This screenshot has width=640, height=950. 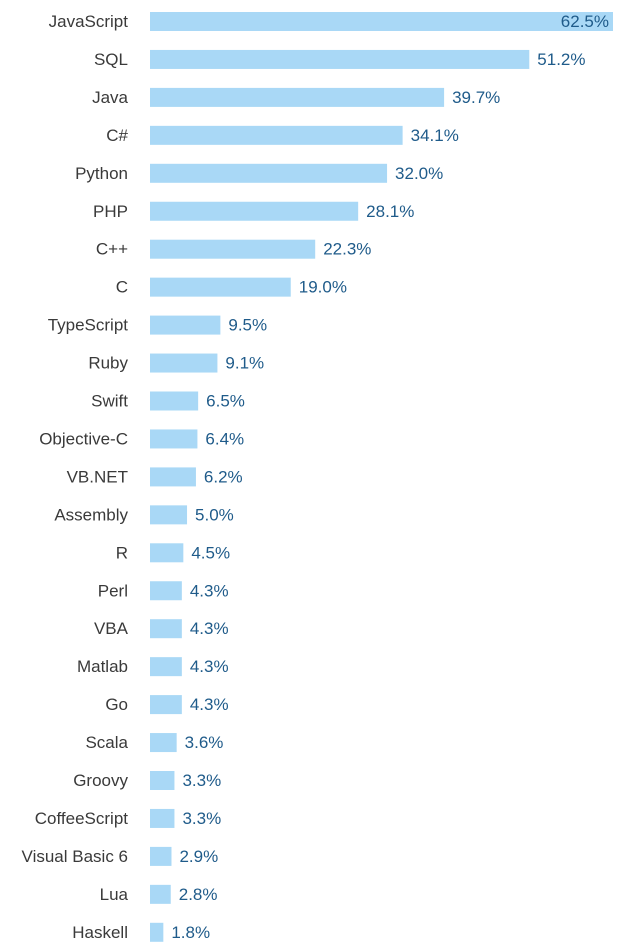 I want to click on value-label-javascript: 62.5%, so click(x=585, y=21).